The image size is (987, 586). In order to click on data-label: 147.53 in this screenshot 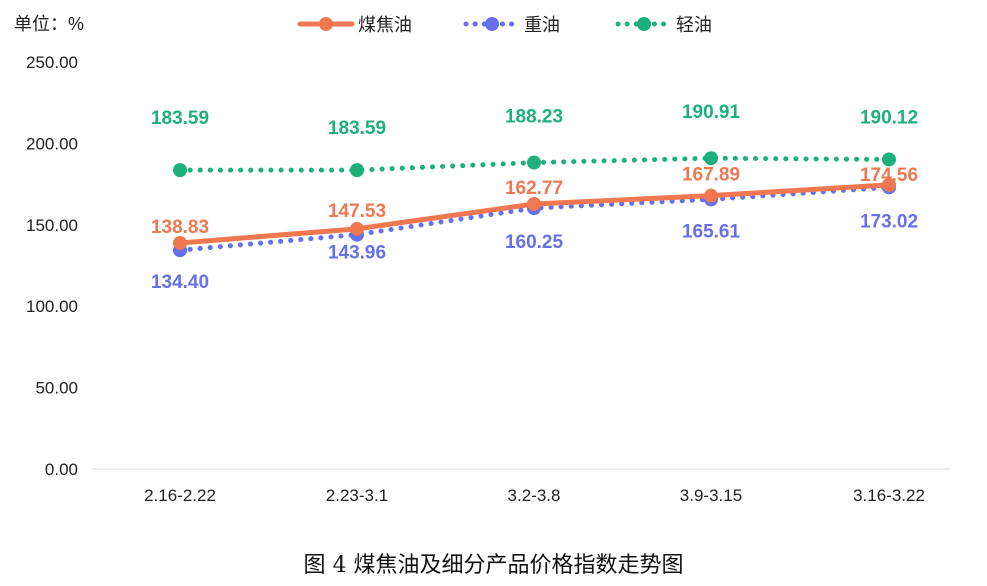, I will do `click(357, 211)`.